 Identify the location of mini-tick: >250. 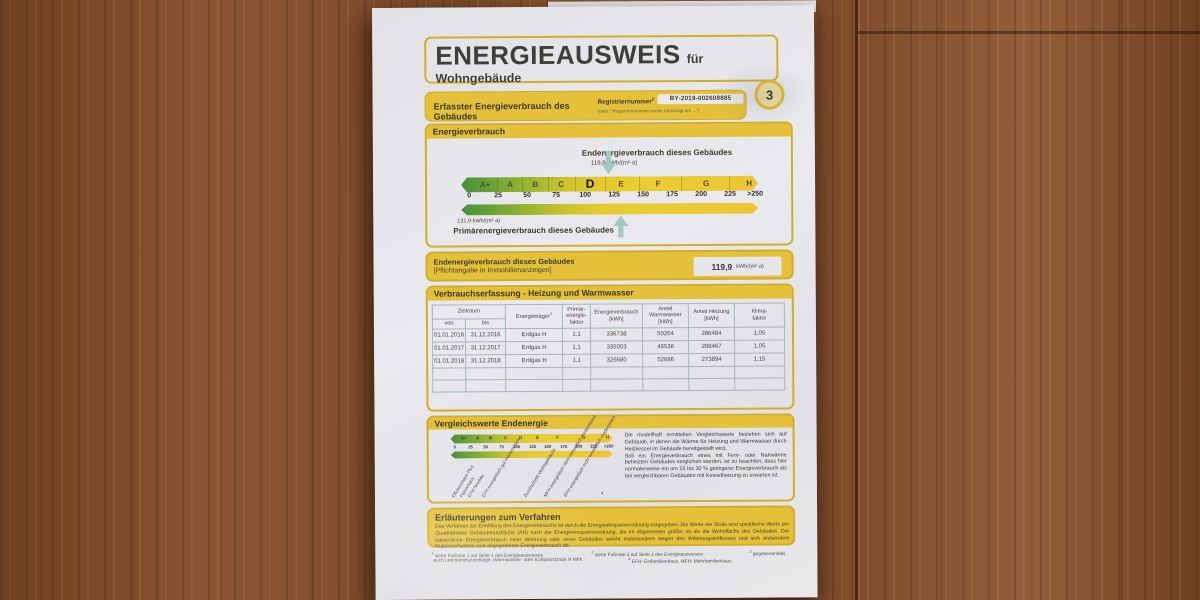
(608, 446).